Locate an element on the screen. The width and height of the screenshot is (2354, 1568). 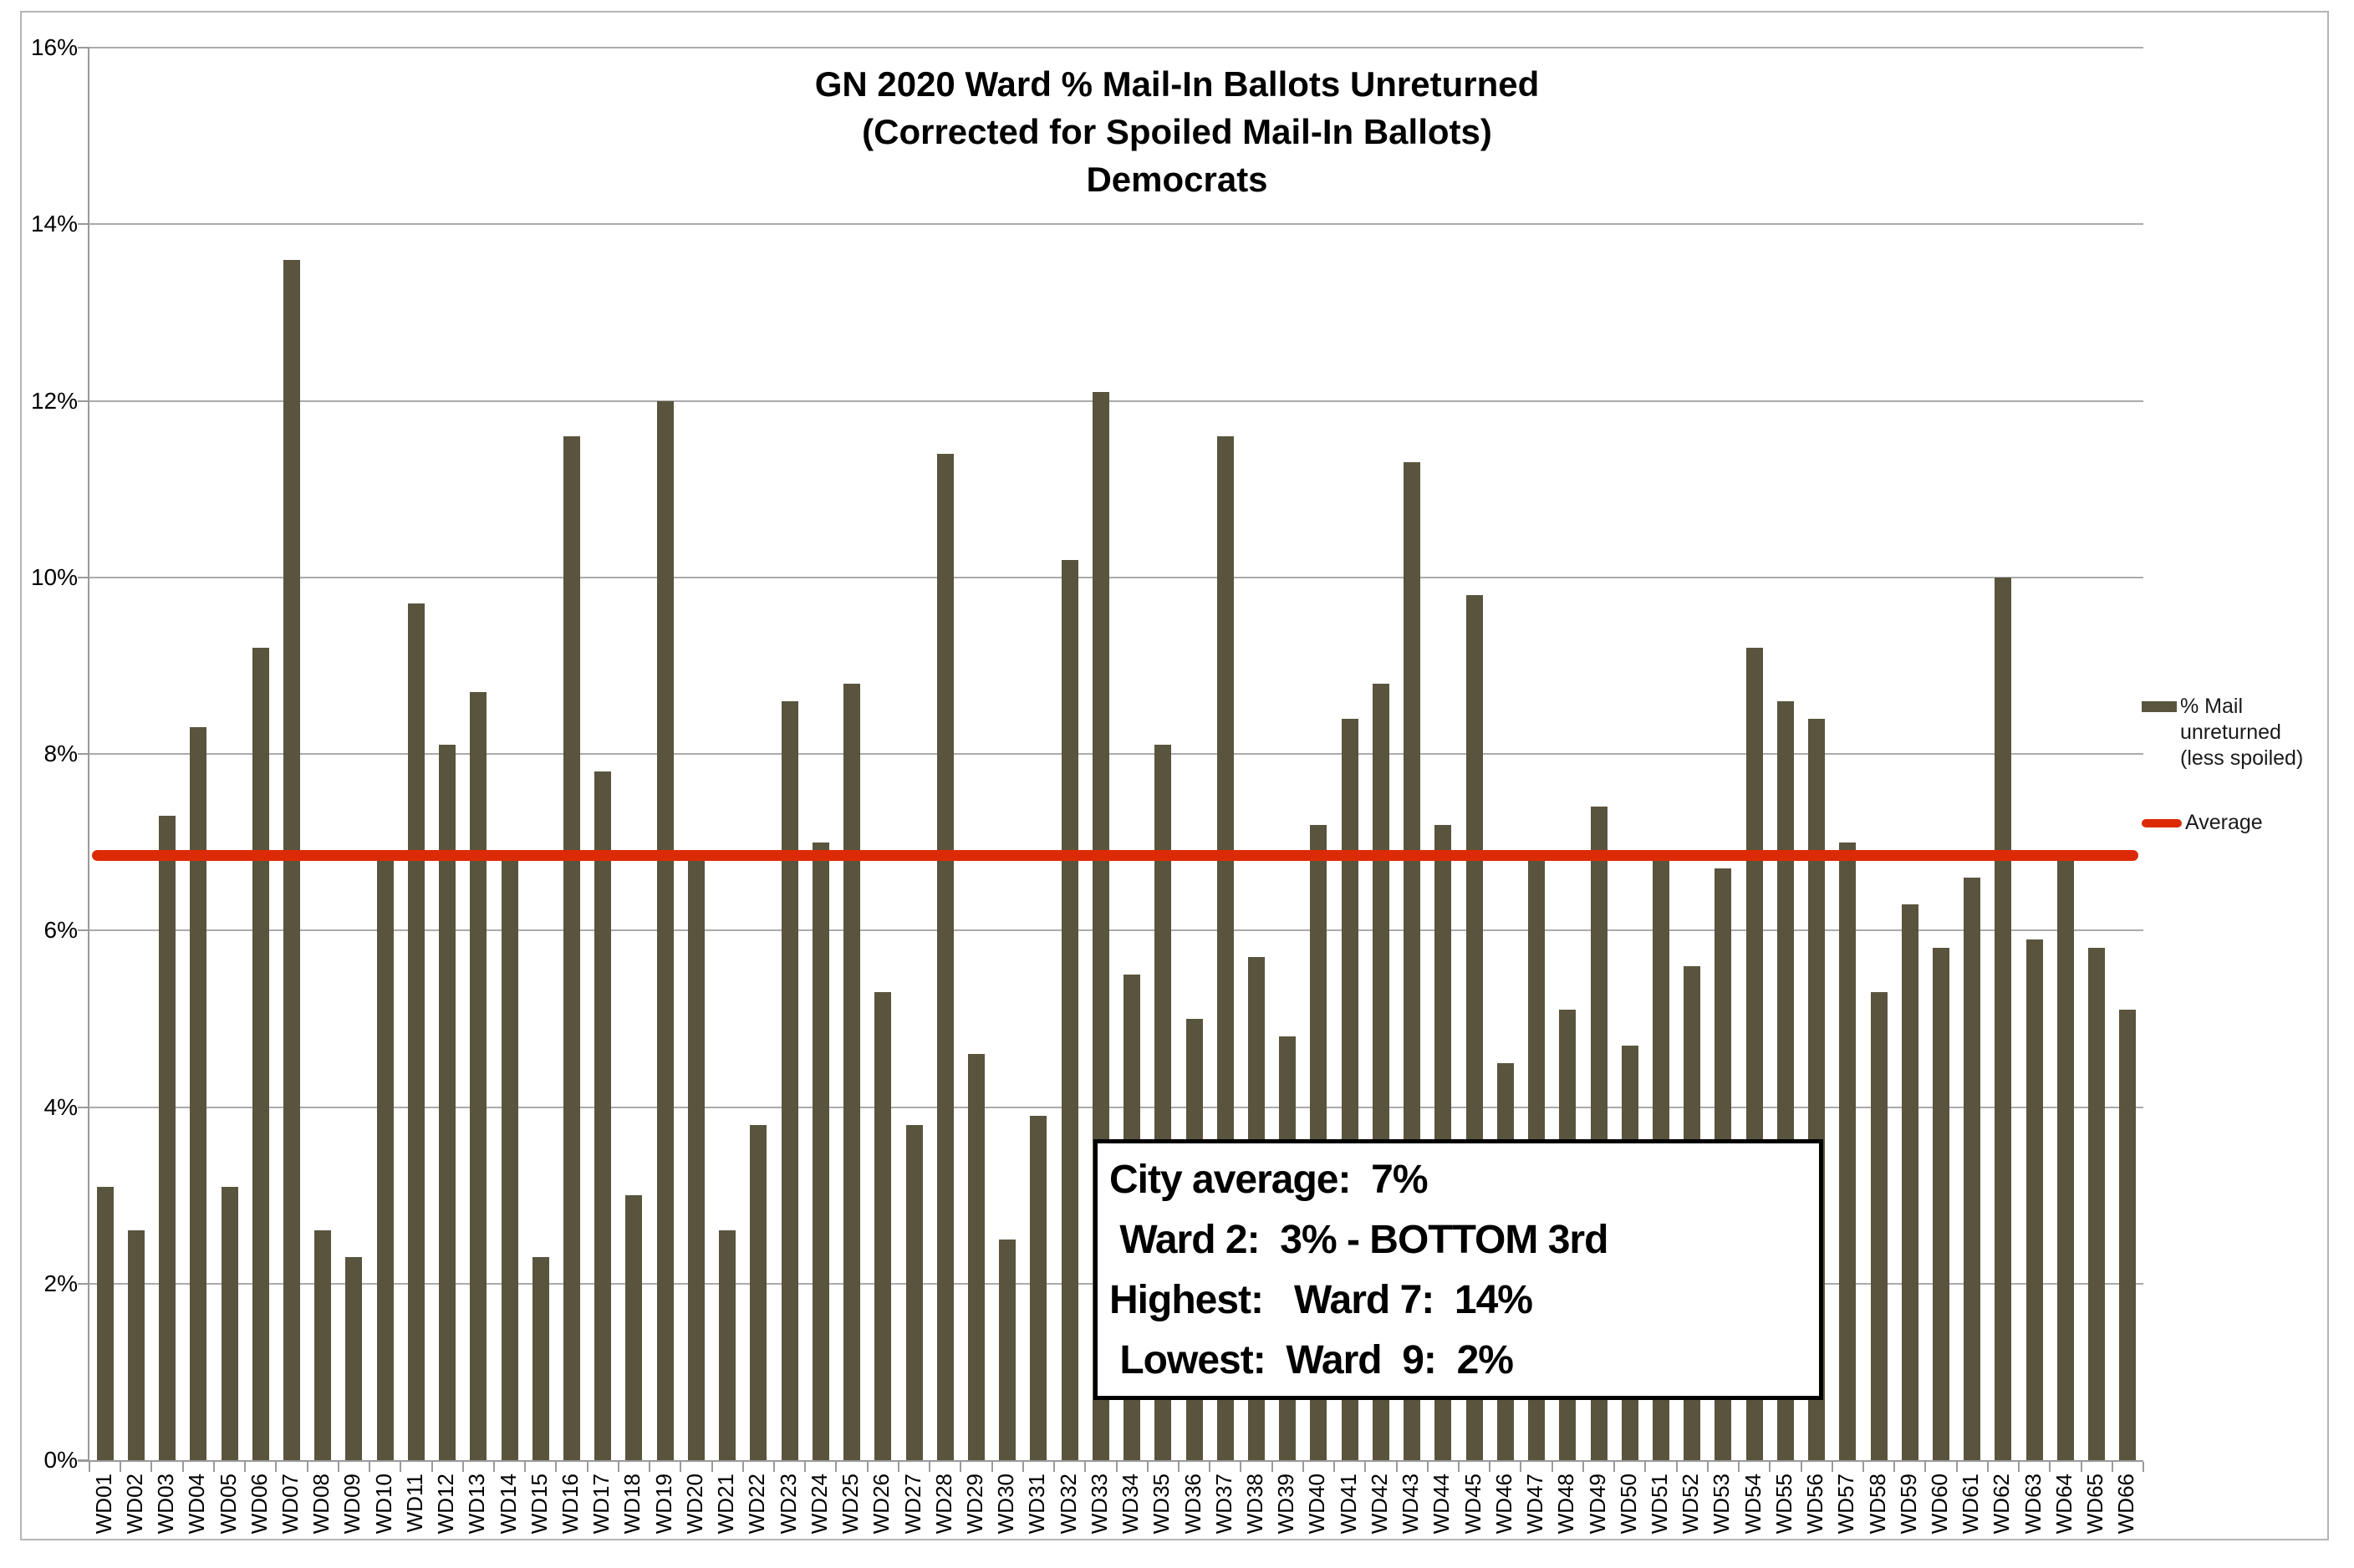
x-axis-label-WD63: WD63 is located at coordinates (2033, 1504).